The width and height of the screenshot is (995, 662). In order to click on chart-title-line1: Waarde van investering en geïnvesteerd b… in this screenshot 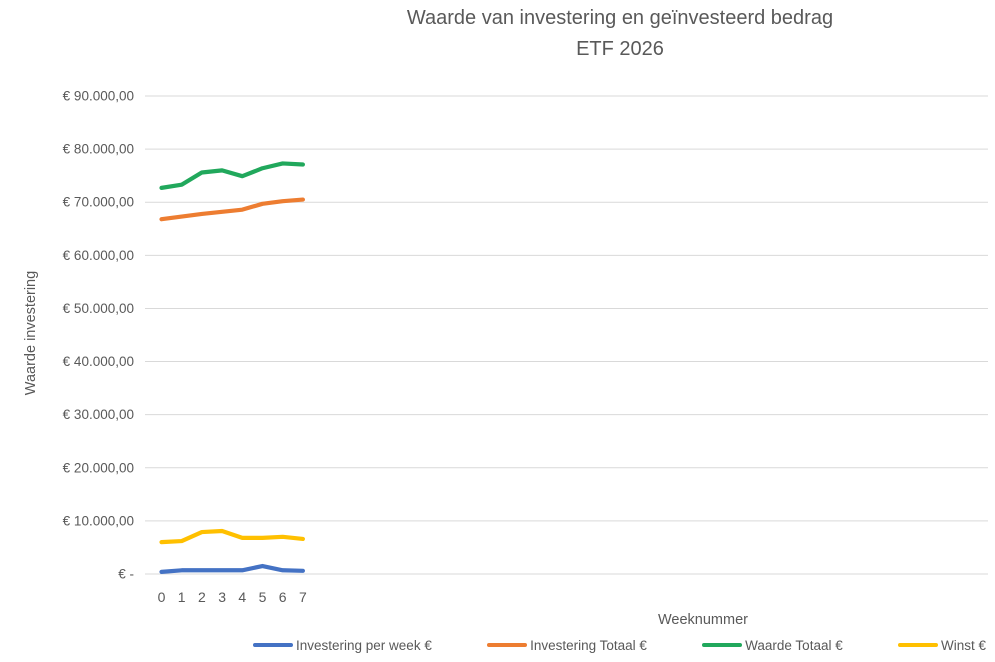, I will do `click(620, 18)`.